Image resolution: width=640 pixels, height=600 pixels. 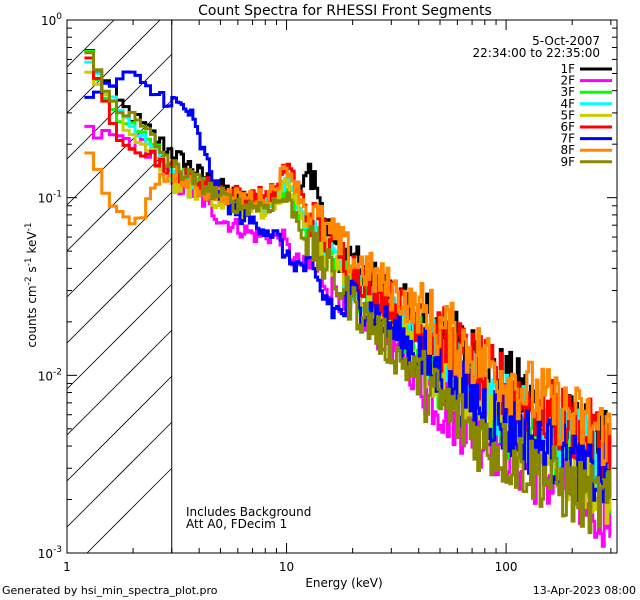 I want to click on x-axis-label: Energy (keV), so click(x=343, y=583).